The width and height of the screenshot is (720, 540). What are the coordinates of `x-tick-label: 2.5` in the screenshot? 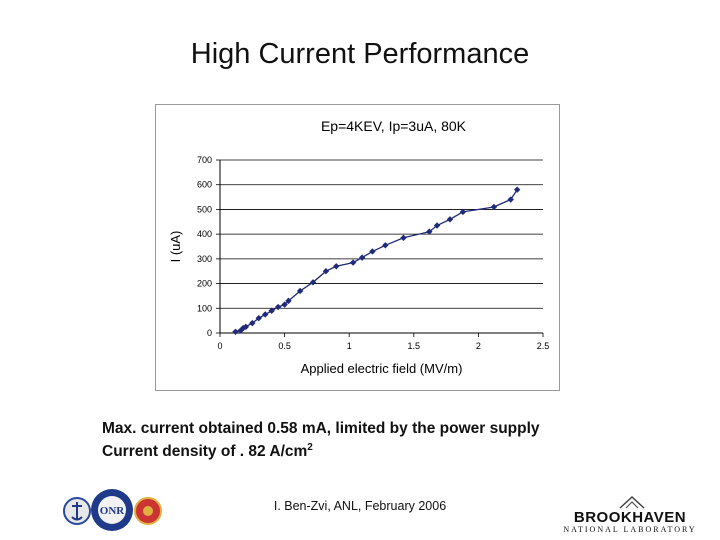 It's located at (543, 346).